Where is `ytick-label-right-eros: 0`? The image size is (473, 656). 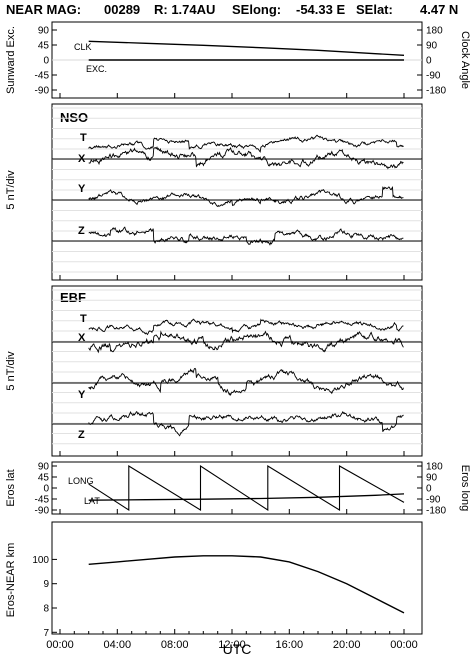 ytick-label-right-eros: 0 is located at coordinates (429, 489).